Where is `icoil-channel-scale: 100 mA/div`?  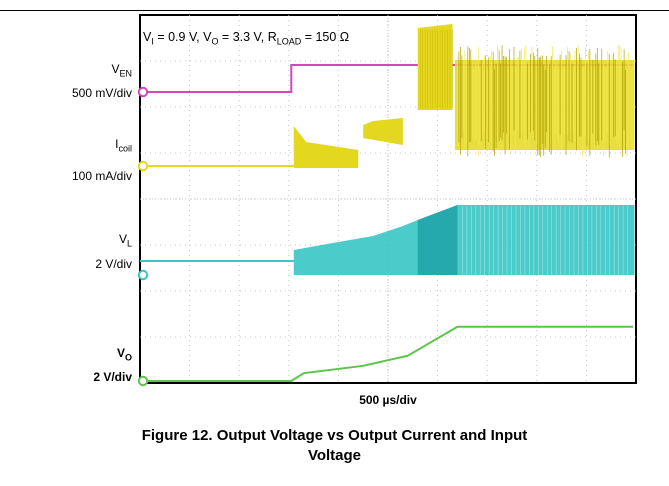 icoil-channel-scale: 100 mA/div is located at coordinates (101, 176).